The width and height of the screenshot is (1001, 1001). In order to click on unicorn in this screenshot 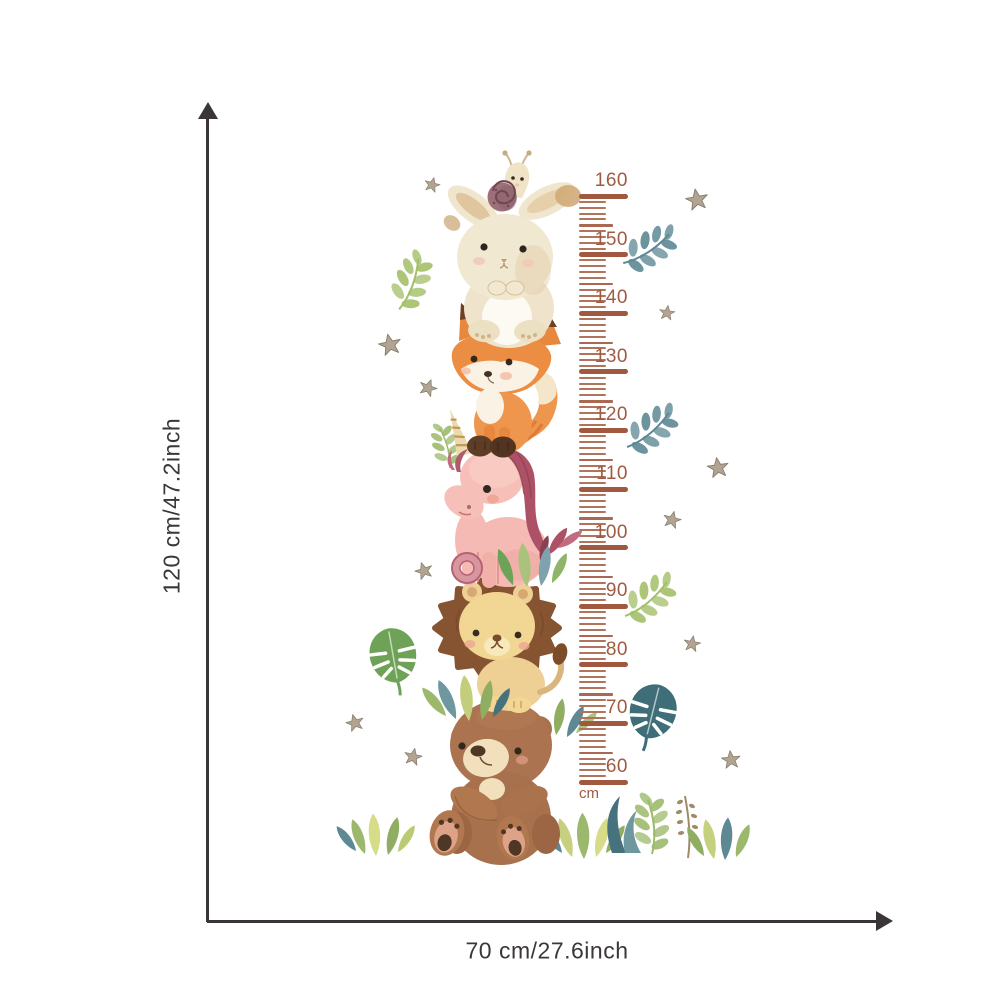, I will do `click(514, 498)`.